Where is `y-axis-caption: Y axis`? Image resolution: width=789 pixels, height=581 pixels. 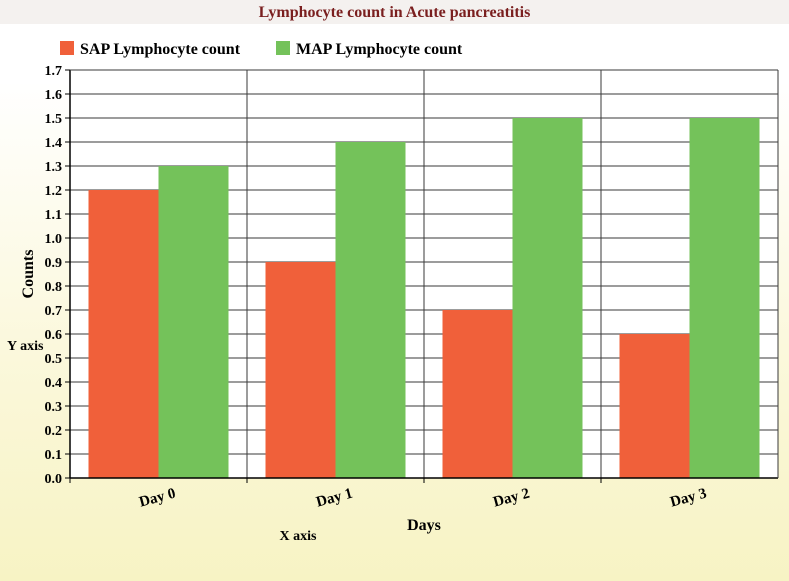 y-axis-caption: Y axis is located at coordinates (25, 346).